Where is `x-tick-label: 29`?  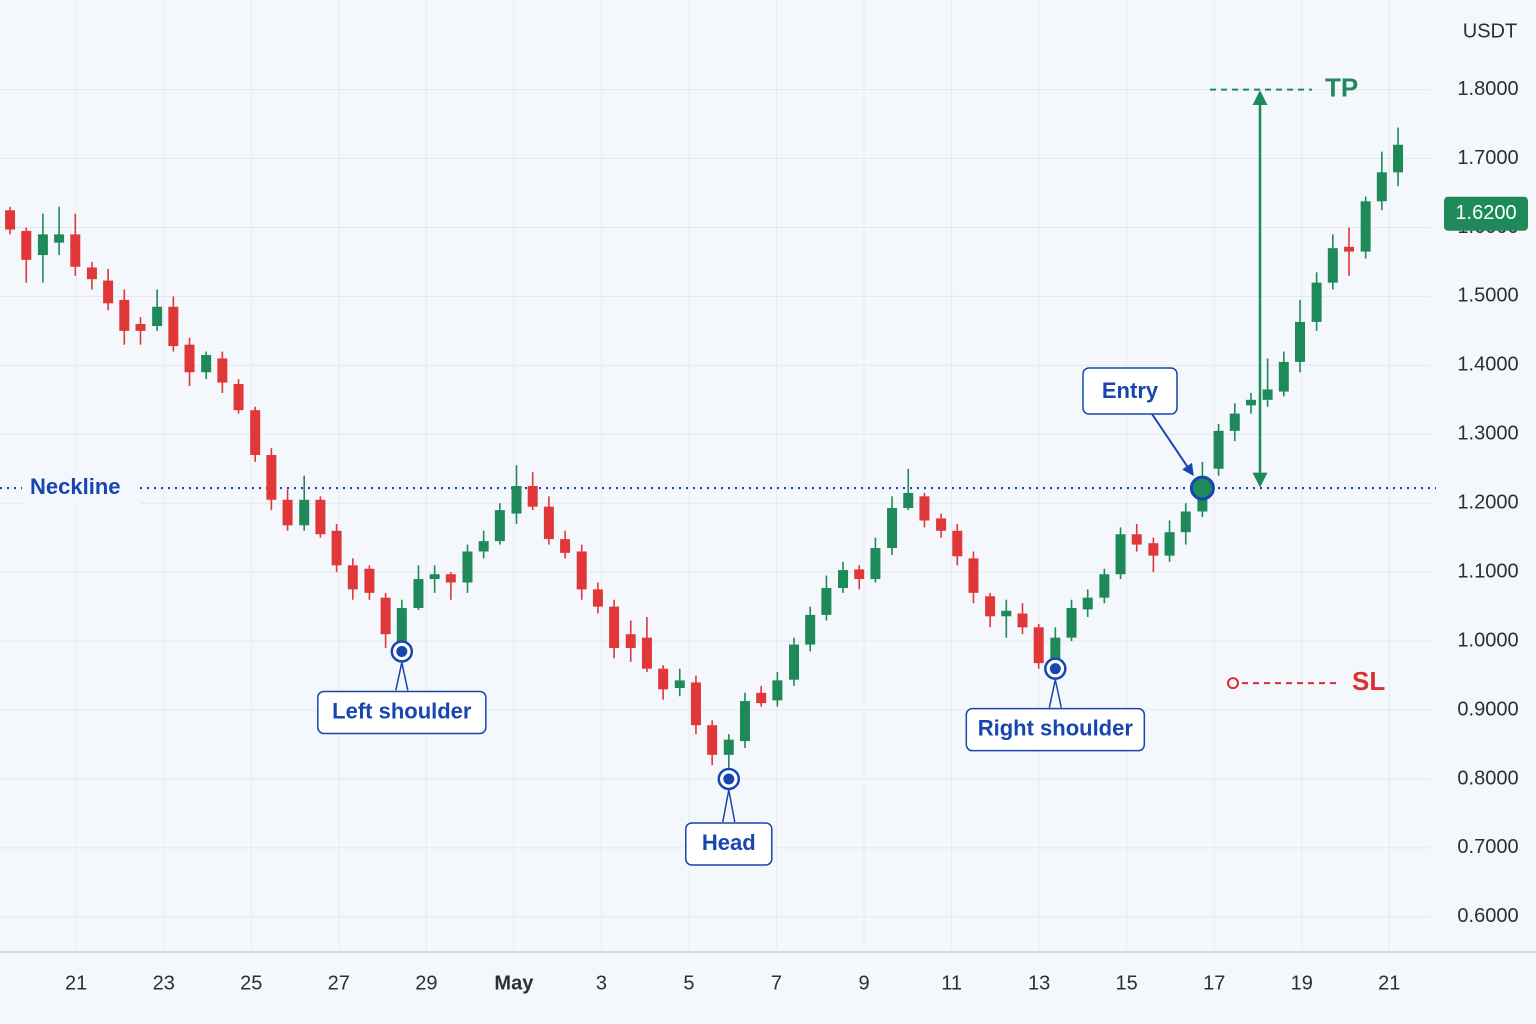 x-tick-label: 29 is located at coordinates (426, 983).